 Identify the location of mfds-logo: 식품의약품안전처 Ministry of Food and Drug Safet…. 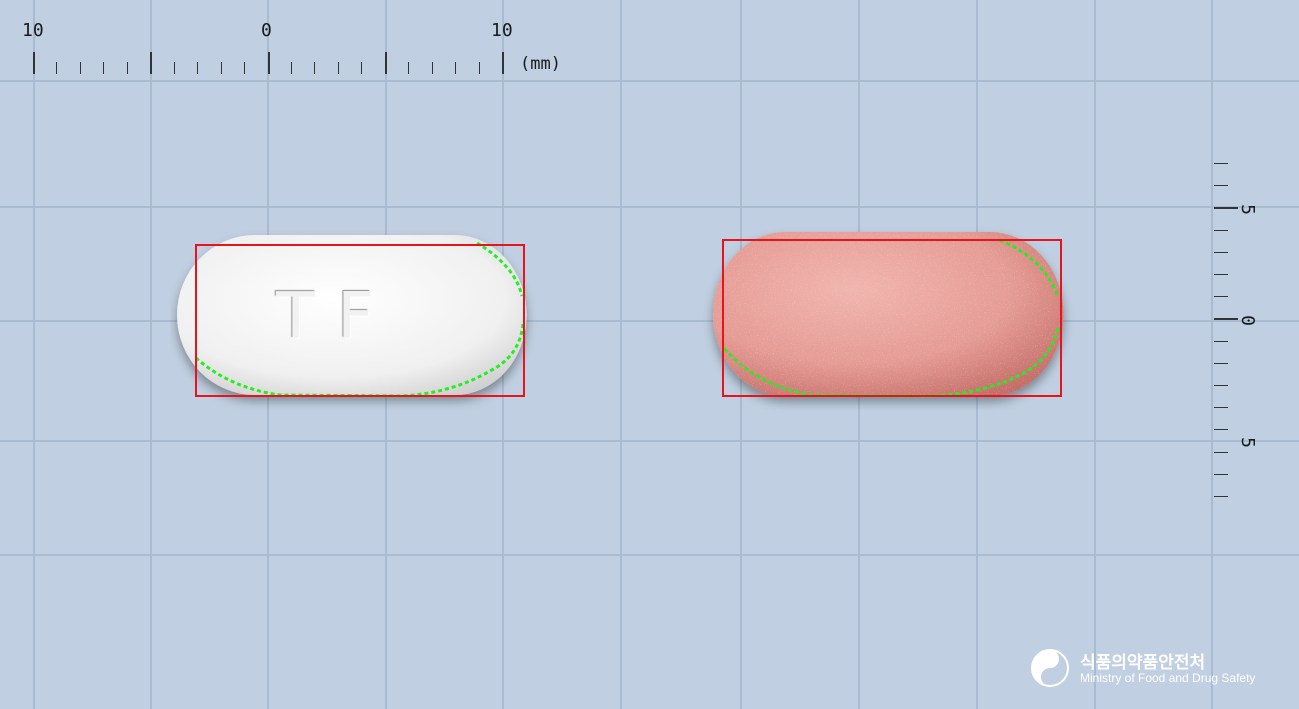
(1153, 668).